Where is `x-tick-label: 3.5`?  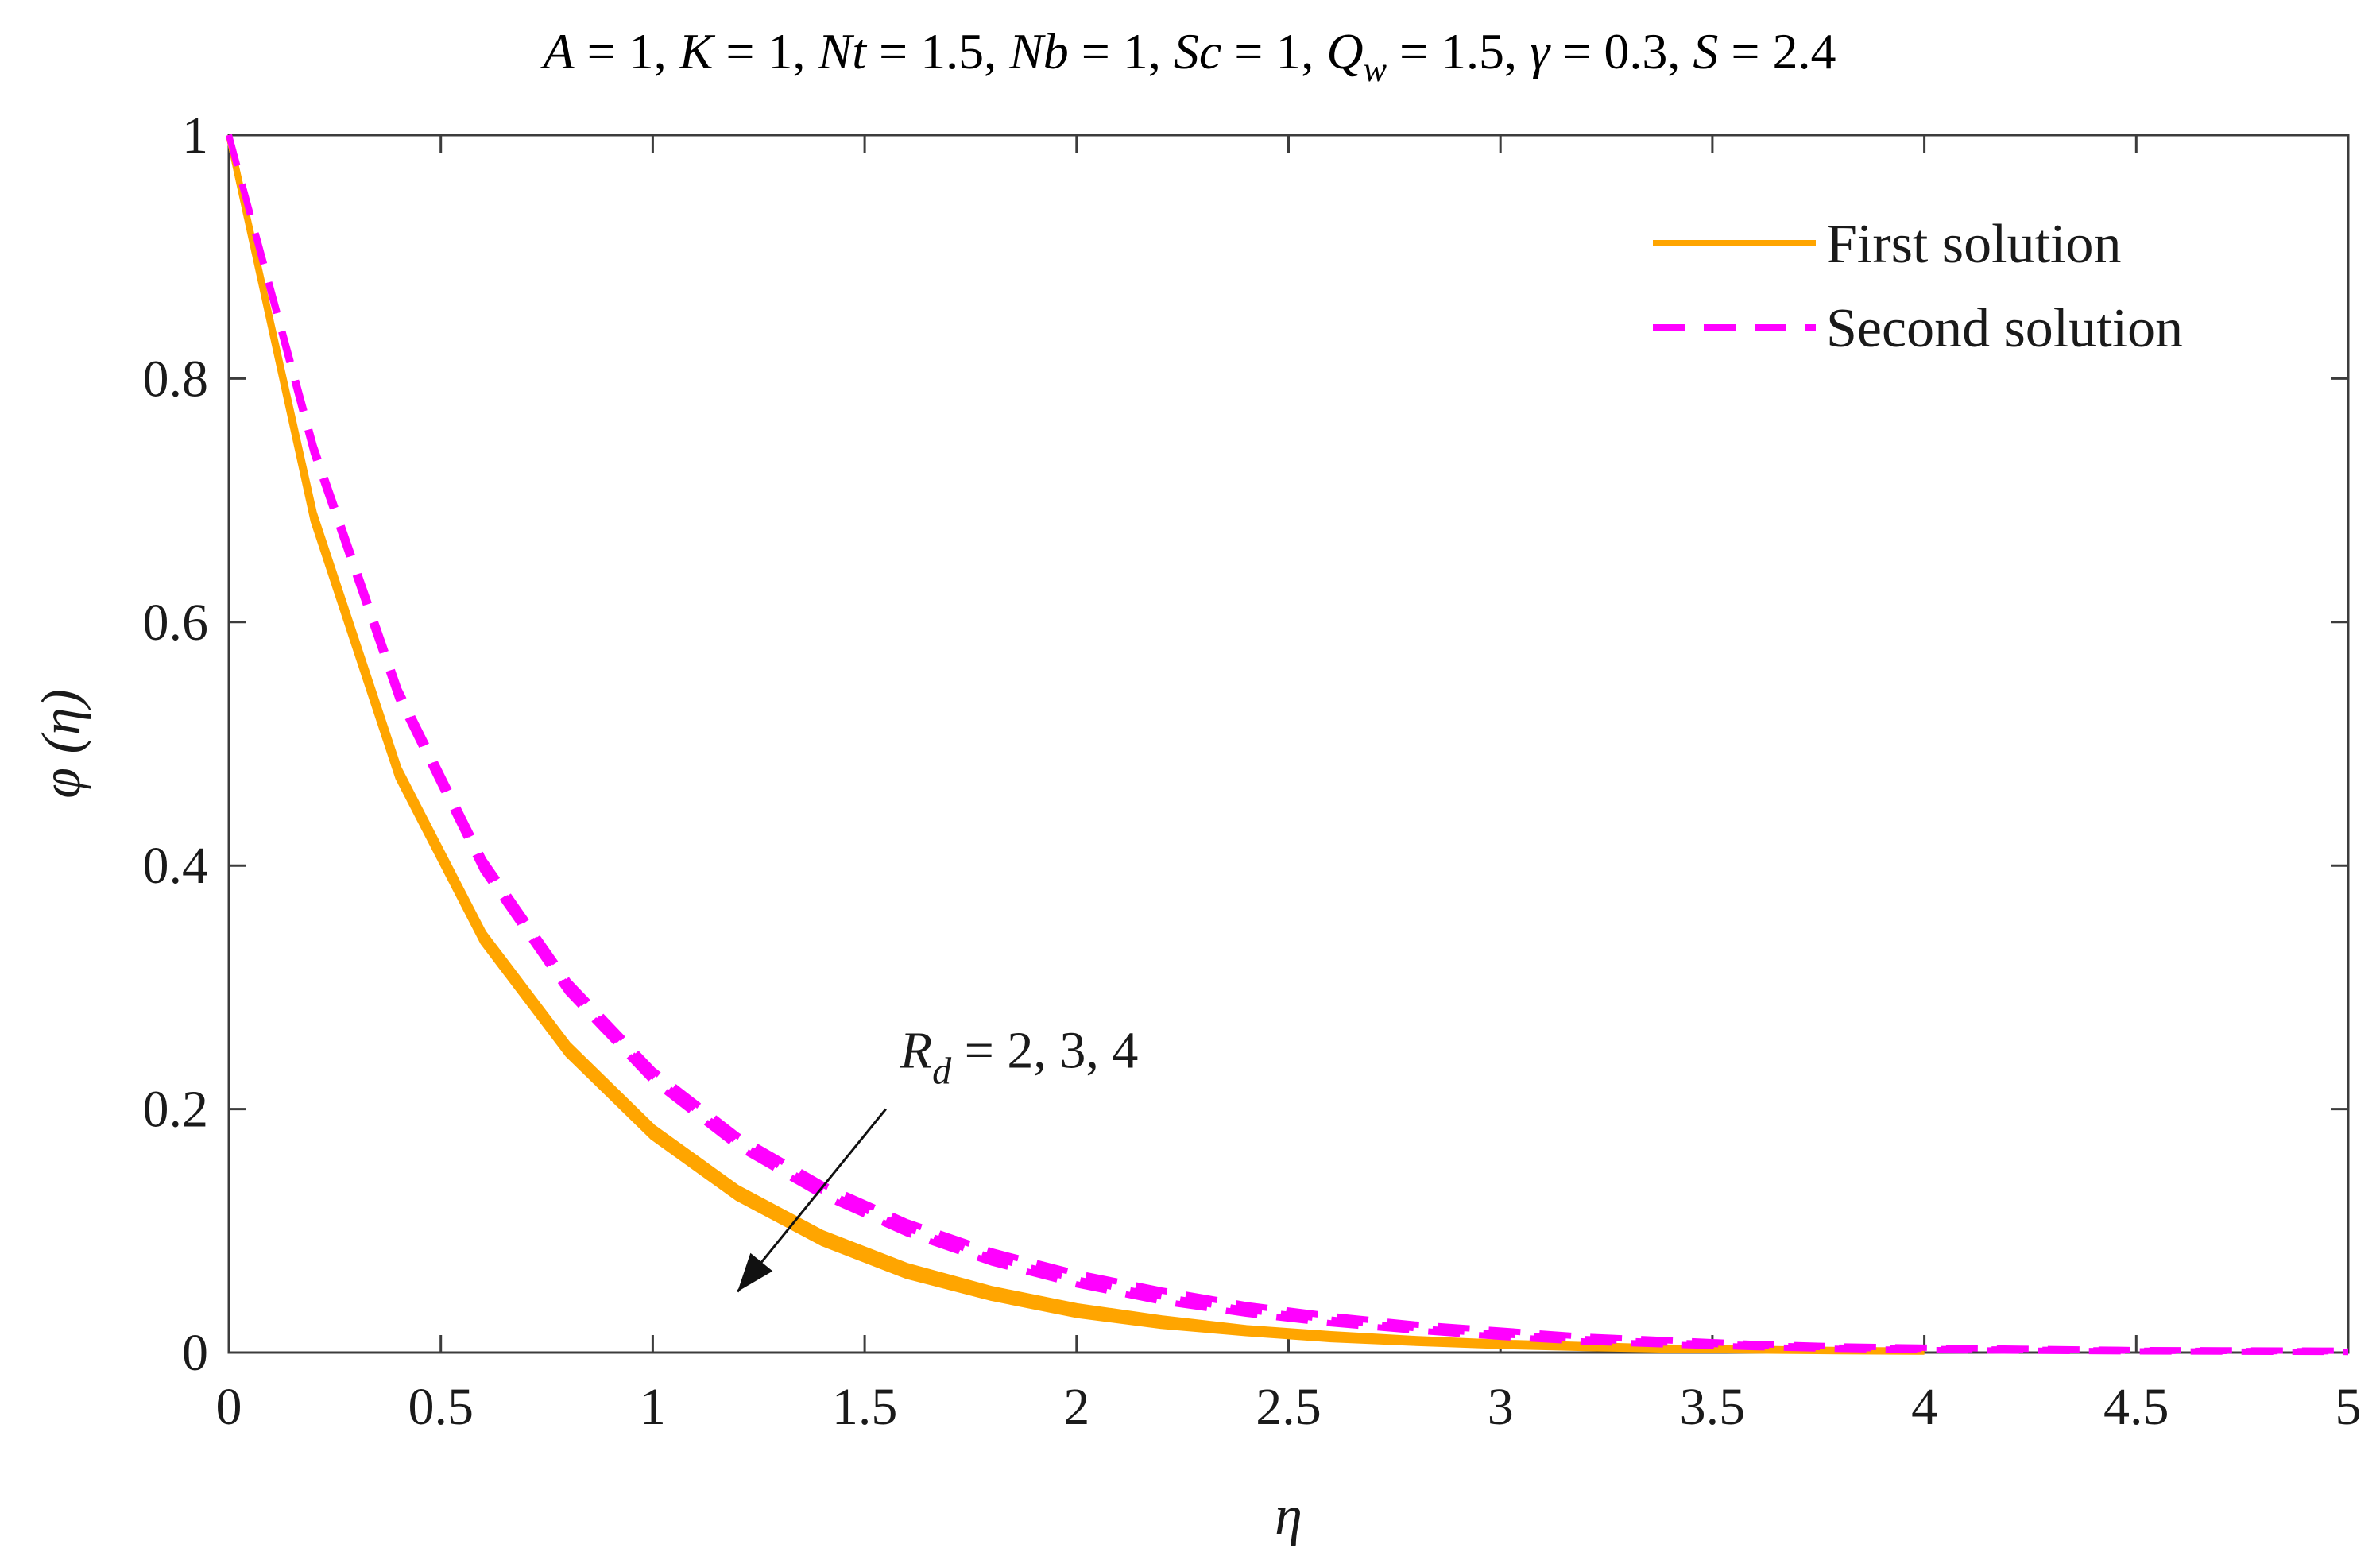
x-tick-label: 3.5 is located at coordinates (1713, 1407).